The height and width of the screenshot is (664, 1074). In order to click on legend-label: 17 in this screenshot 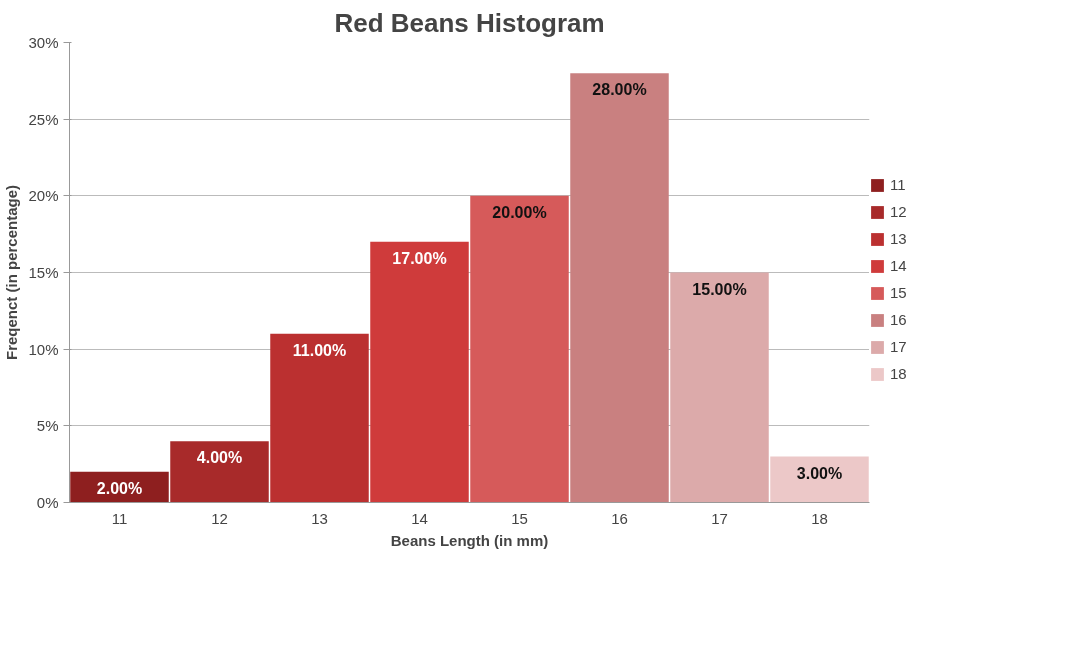, I will do `click(899, 346)`.